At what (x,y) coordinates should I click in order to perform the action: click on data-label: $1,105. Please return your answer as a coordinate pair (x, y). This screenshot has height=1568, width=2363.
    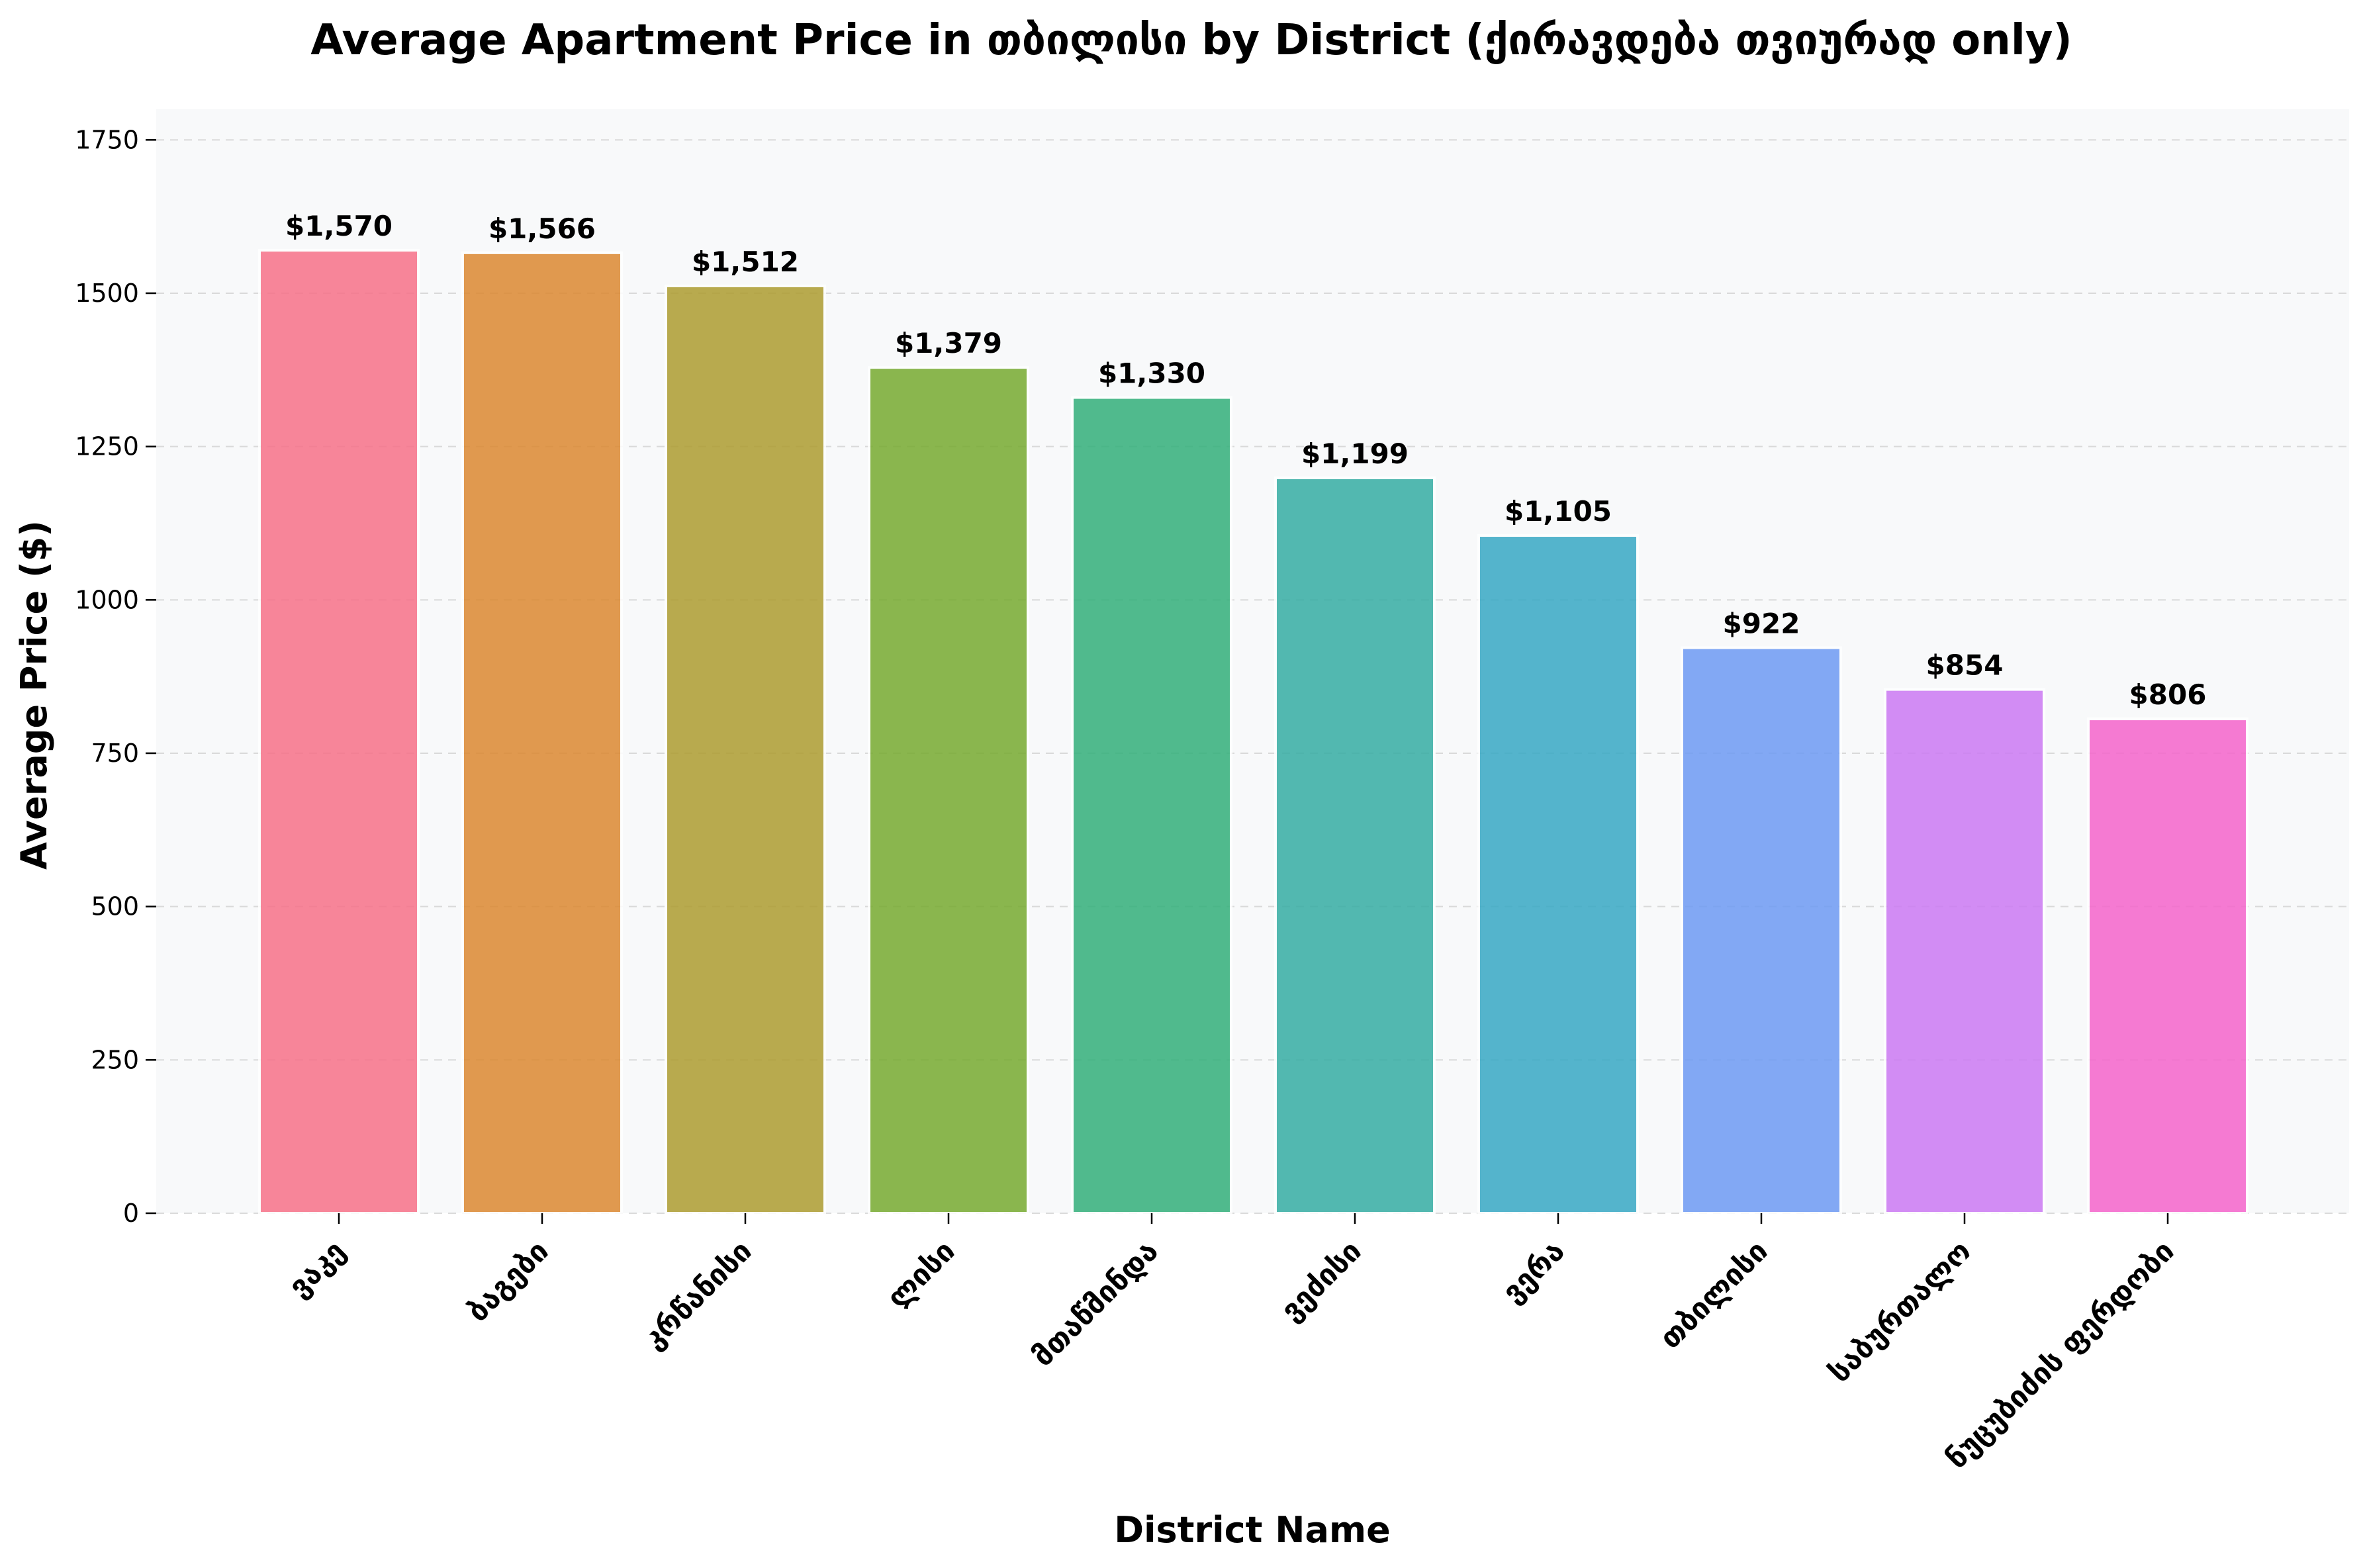
    Looking at the image, I should click on (1558, 511).